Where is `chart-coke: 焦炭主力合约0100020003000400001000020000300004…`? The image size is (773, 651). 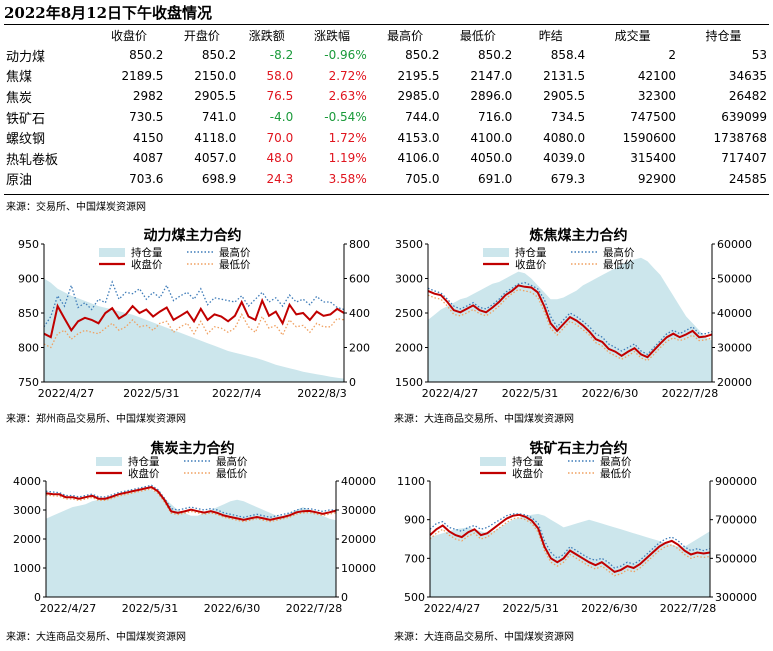
chart-coke: 焦炭主力合约0100020003000400001000020000300004… is located at coordinates (194, 527).